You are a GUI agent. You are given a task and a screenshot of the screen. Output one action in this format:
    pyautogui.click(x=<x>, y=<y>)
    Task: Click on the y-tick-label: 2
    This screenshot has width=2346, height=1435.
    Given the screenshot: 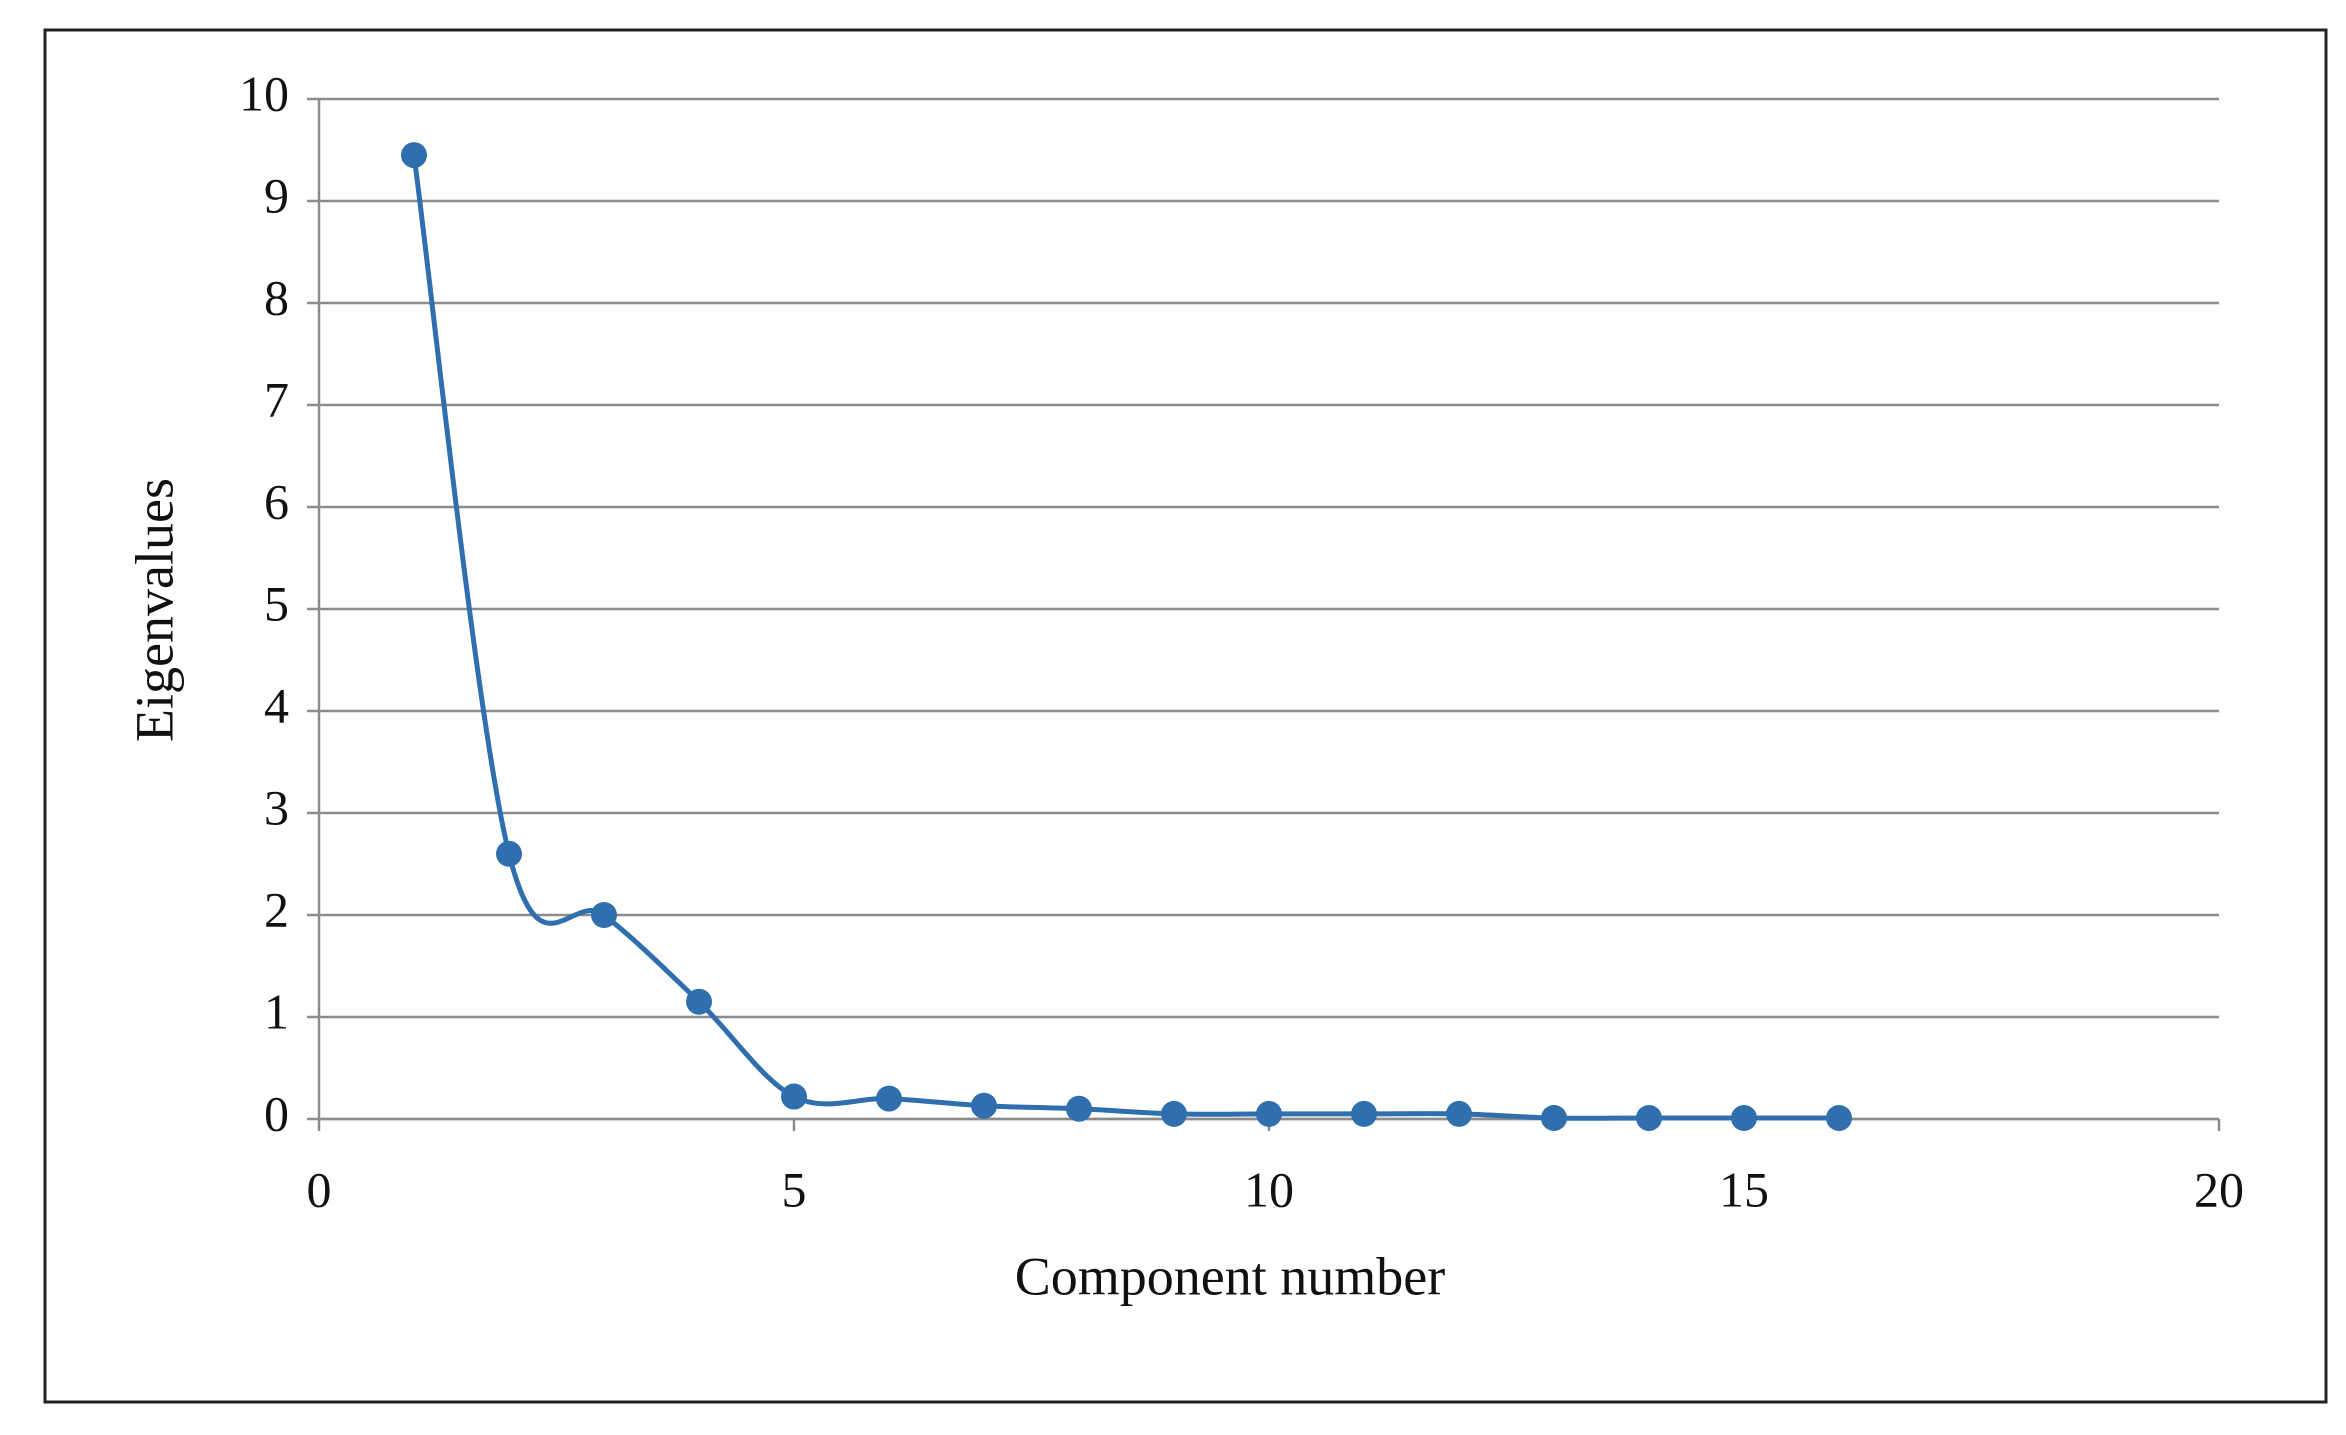 What is the action you would take?
    pyautogui.click(x=276, y=909)
    